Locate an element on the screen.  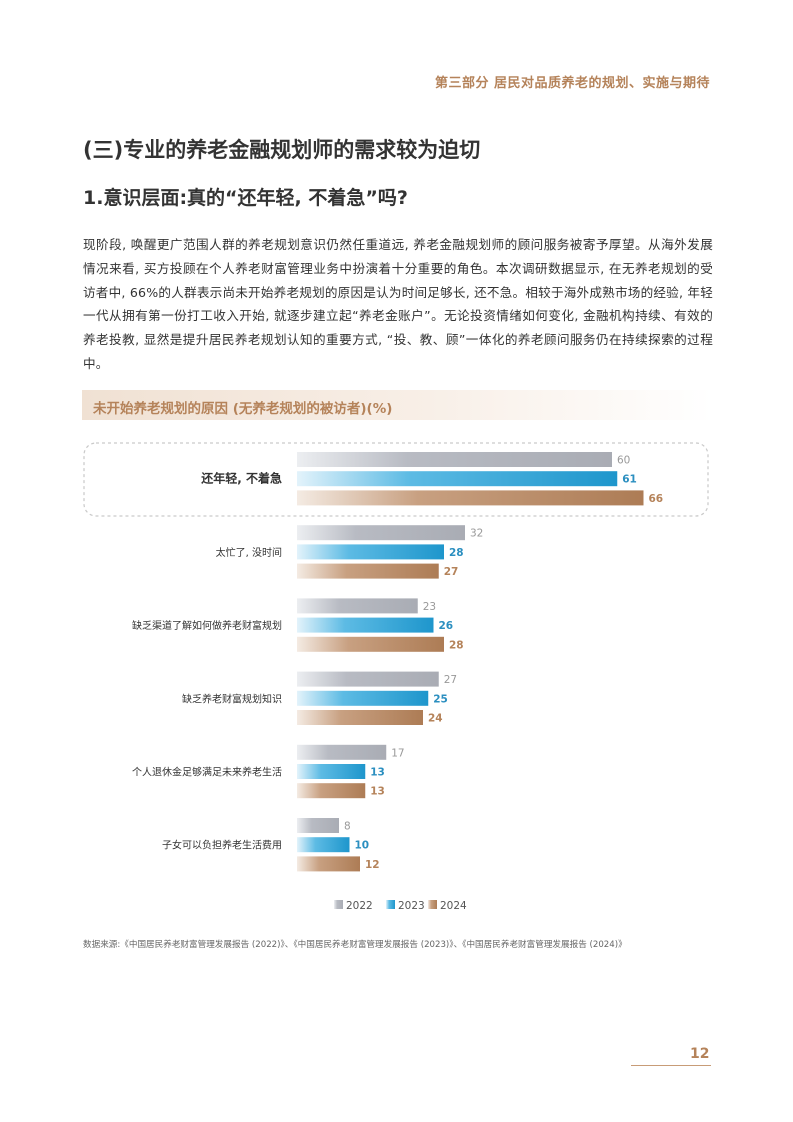
data-label-2022-1: 32 is located at coordinates (476, 534).